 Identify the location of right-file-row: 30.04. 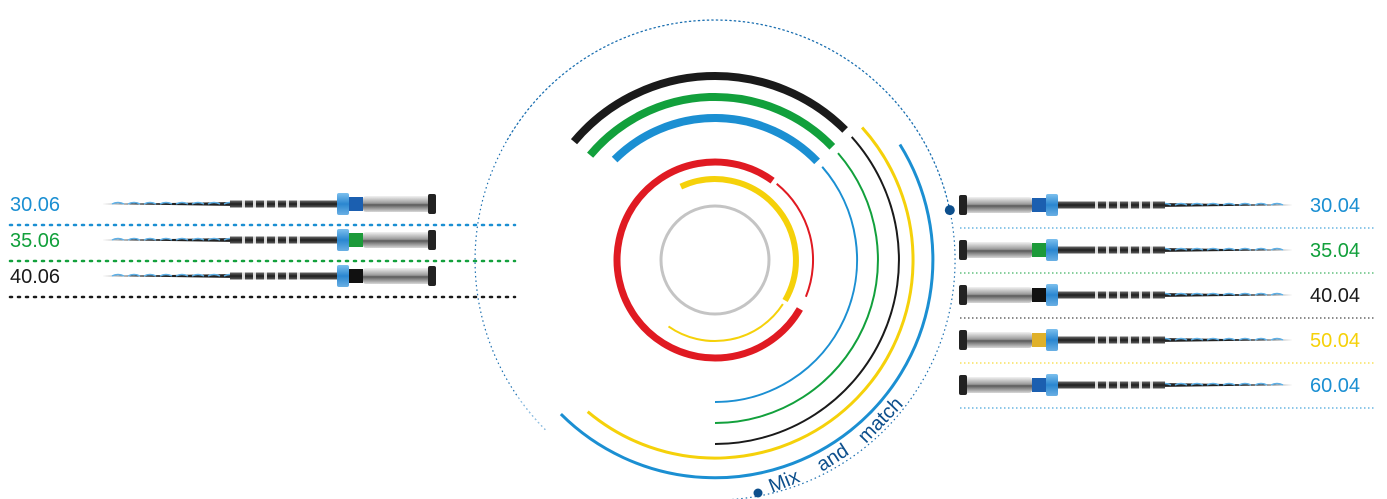
(1167, 211).